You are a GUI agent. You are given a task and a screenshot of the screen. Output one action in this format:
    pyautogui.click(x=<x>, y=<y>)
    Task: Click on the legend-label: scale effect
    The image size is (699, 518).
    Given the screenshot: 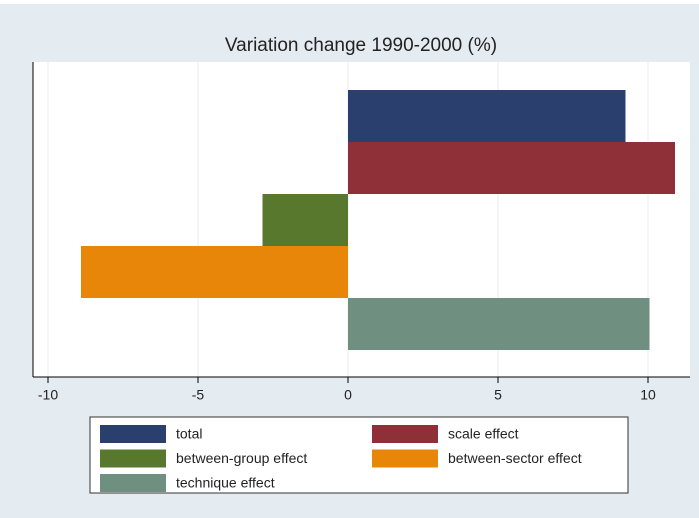 What is the action you would take?
    pyautogui.click(x=483, y=434)
    